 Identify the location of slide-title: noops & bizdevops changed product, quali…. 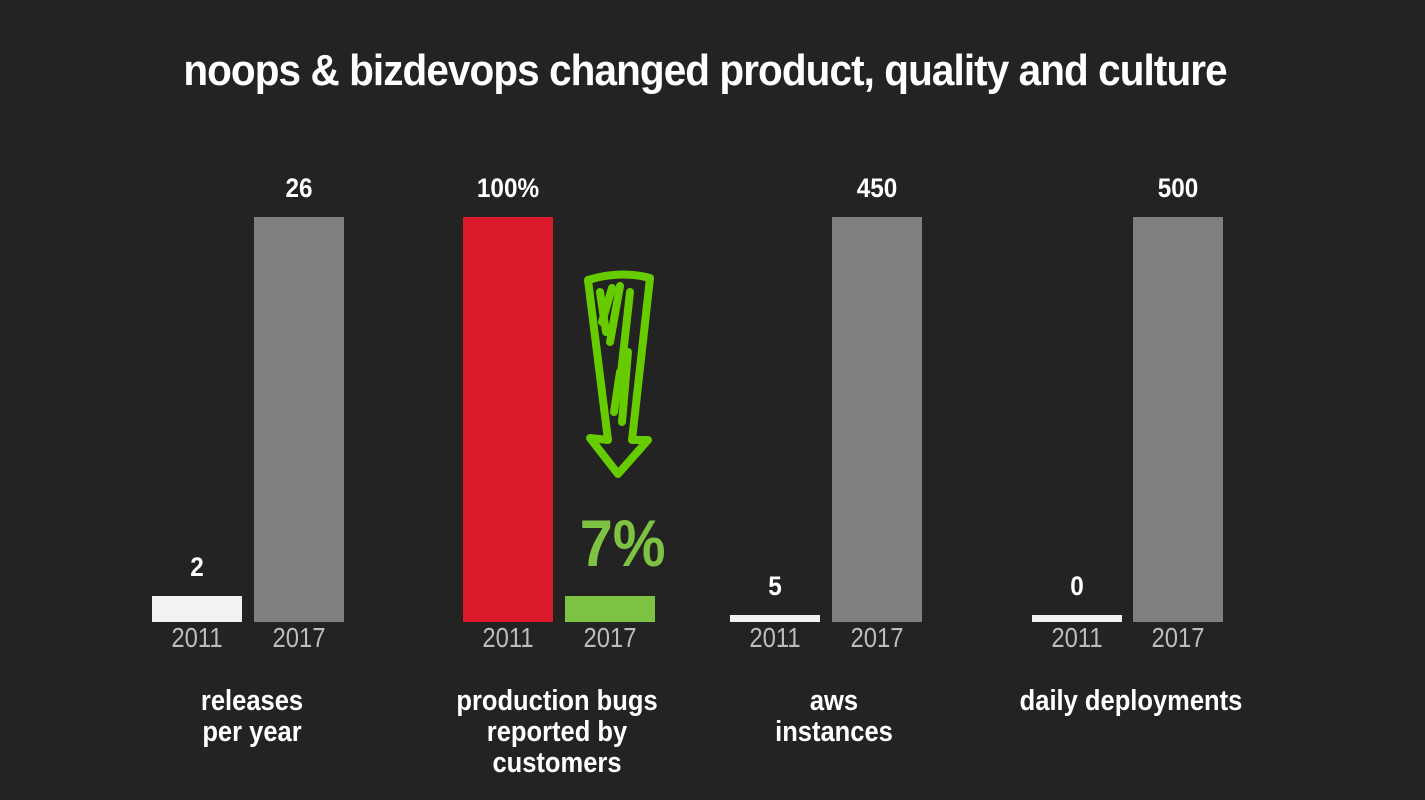
(705, 70).